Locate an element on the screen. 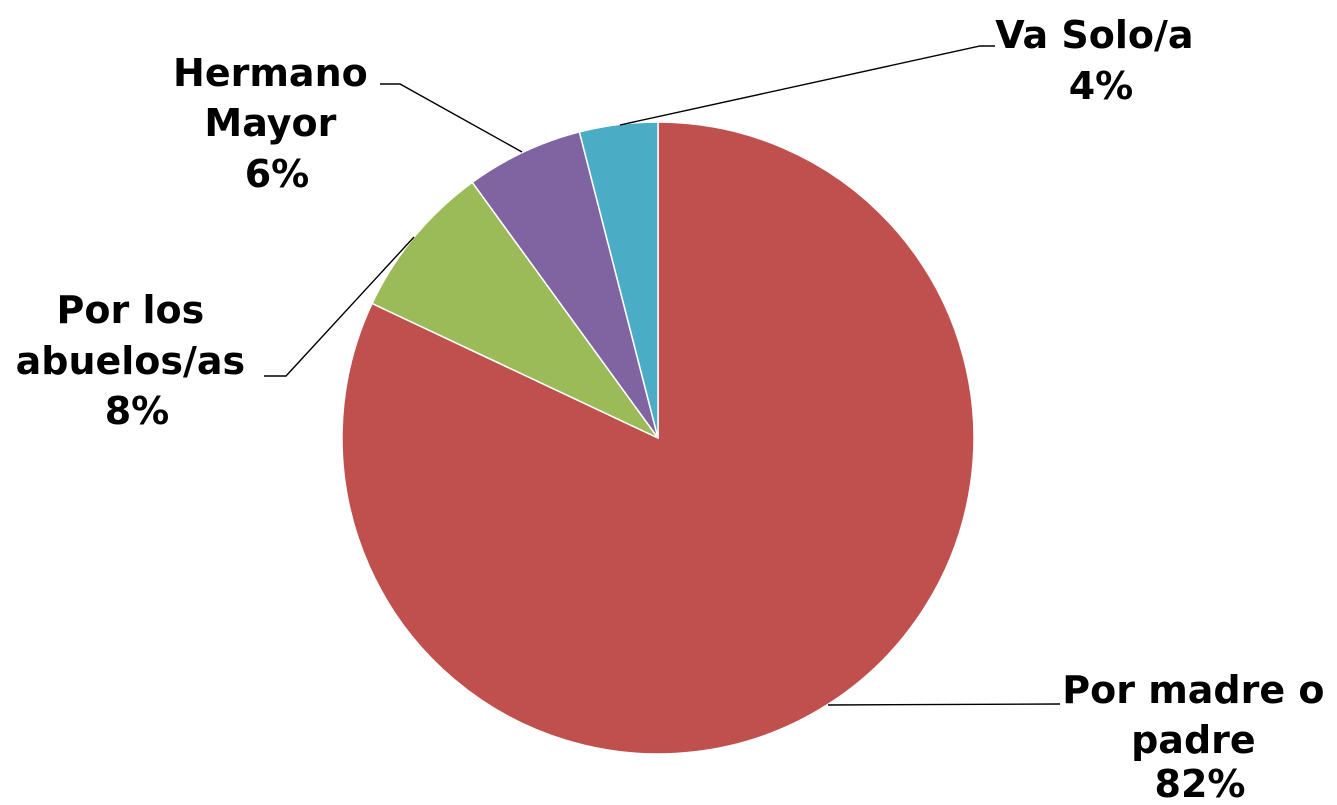 Image resolution: width=1337 pixels, height=805 pixels. pie-slice-hermano-mayor is located at coordinates (565, 285).